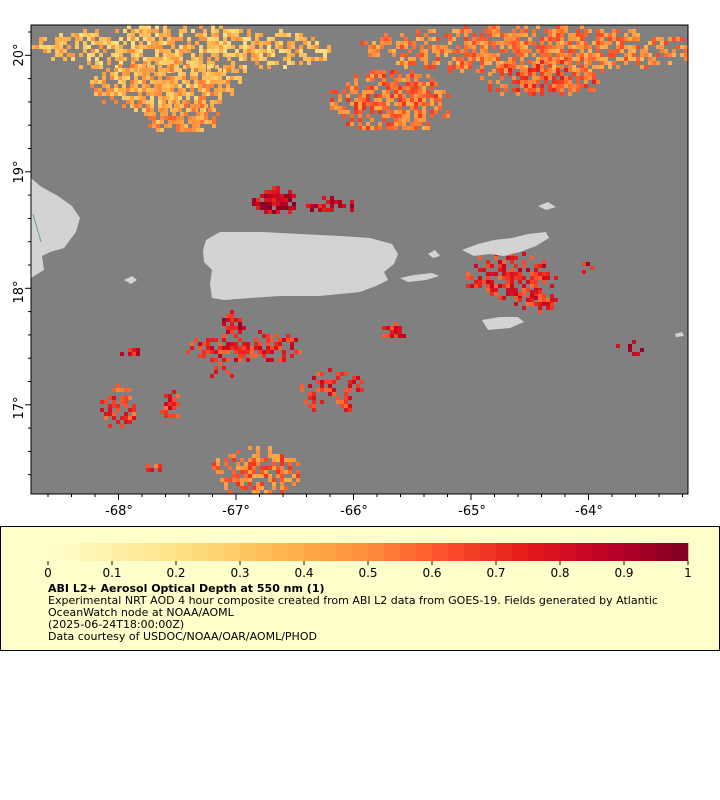  Describe the element at coordinates (119, 511) in the screenshot. I see `lon-label-68: -68°` at that location.